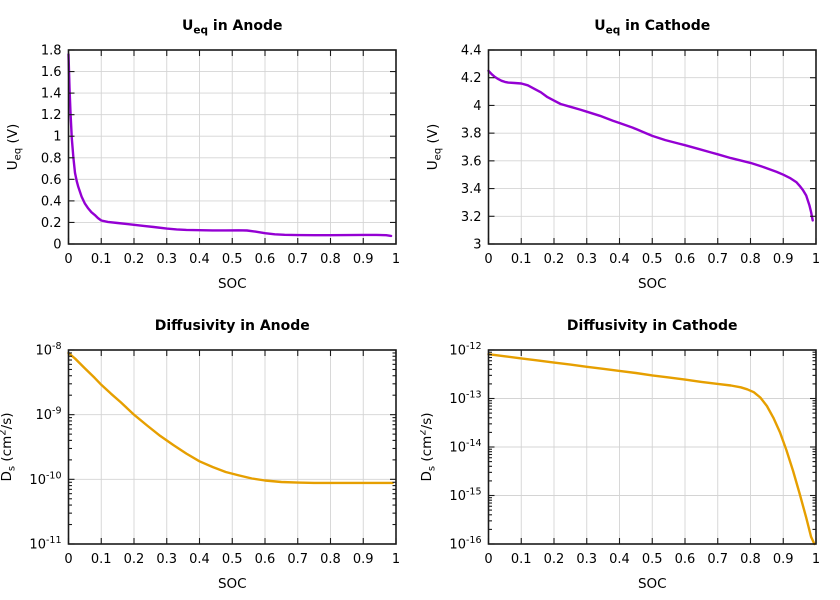 This screenshot has height=600, width=840. What do you see at coordinates (471, 217) in the screenshot?
I see `svg-text: 3.2` at bounding box center [471, 217].